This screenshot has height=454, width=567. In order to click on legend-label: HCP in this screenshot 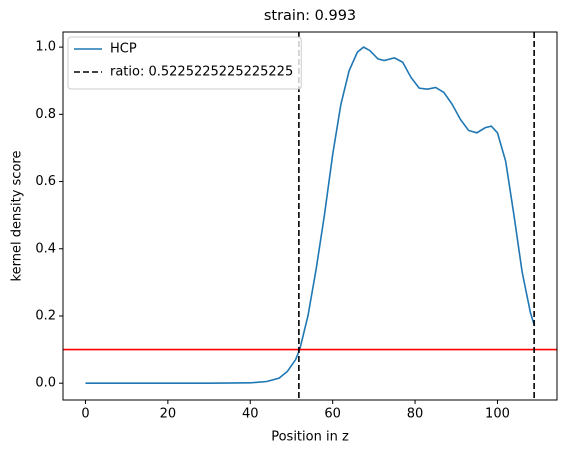, I will do `click(123, 49)`.